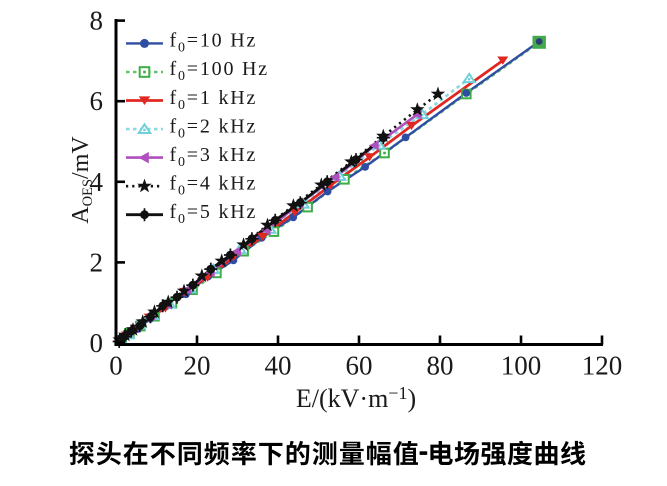  Describe the element at coordinates (197, 366) in the screenshot. I see `svg-text: 20` at that location.